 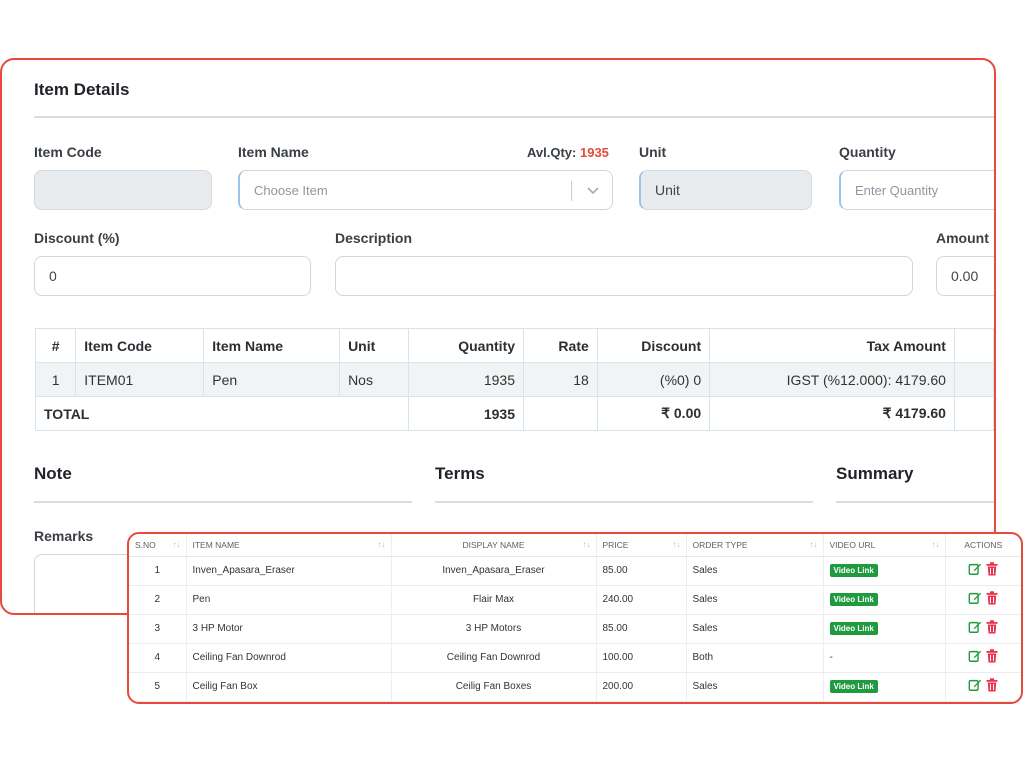 I want to click on cell-display-name: Ceilig Fan Boxes, so click(x=494, y=687).